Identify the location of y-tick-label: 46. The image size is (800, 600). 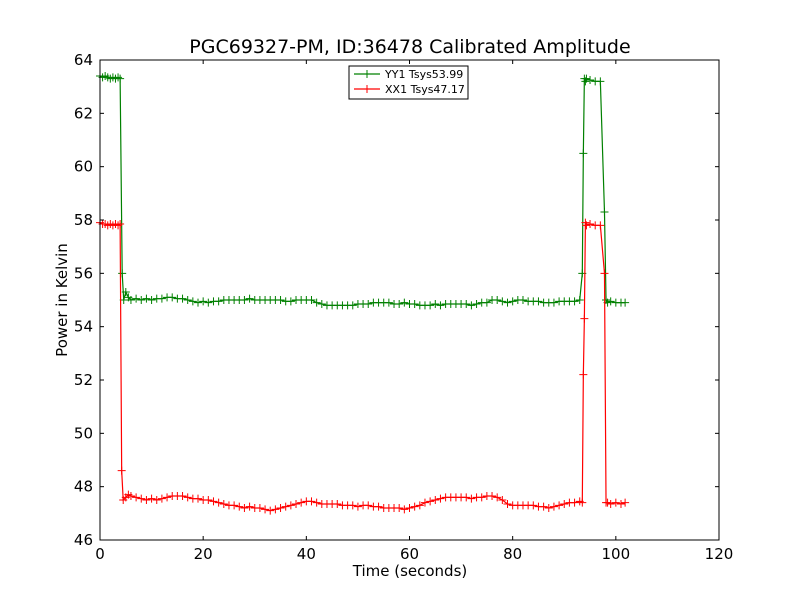
(83, 540).